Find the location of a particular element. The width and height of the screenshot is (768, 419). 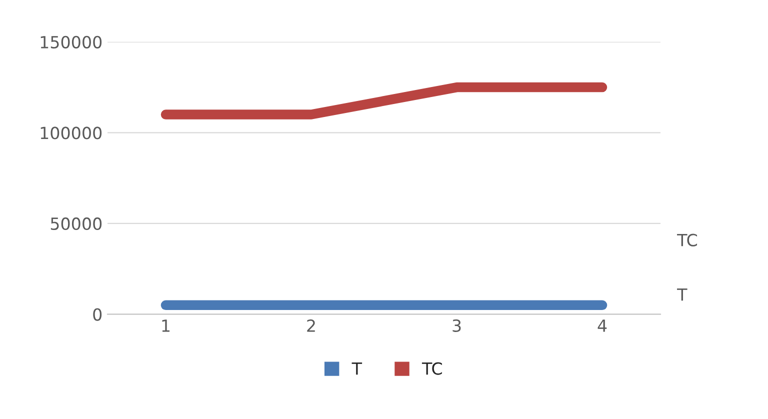

text: T is located at coordinates (682, 294).